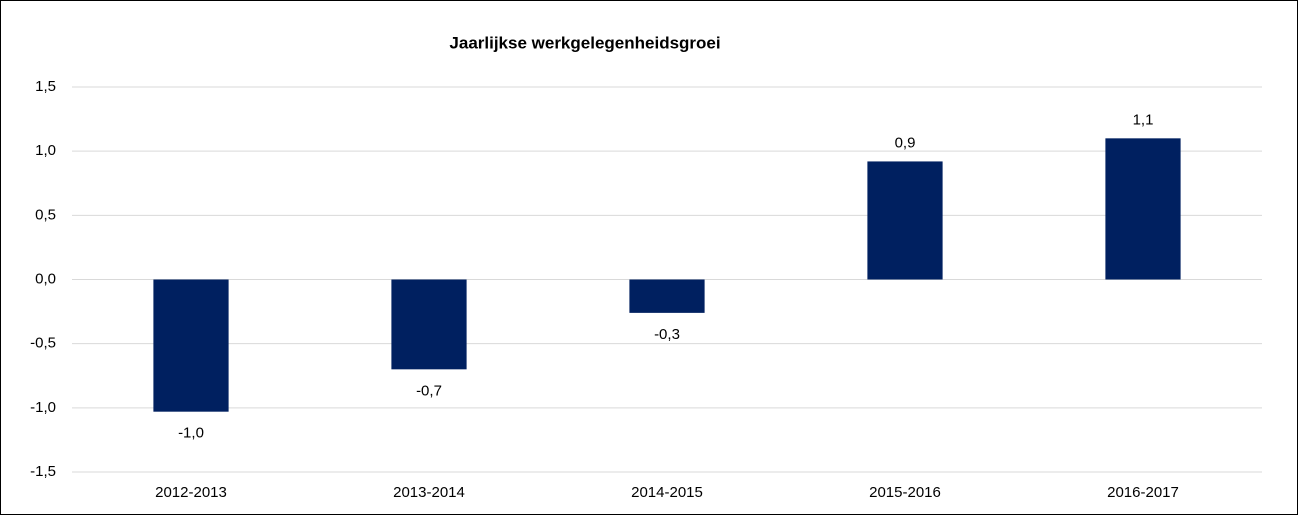  What do you see at coordinates (45, 278) in the screenshot?
I see `y-tick-label: 0,0` at bounding box center [45, 278].